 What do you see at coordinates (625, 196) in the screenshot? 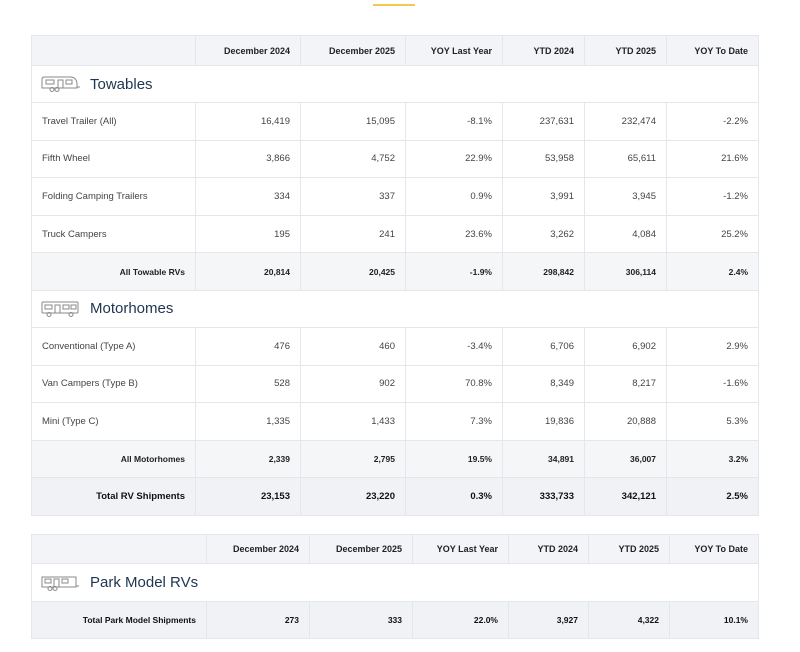
I see `cell: 3,945` at bounding box center [625, 196].